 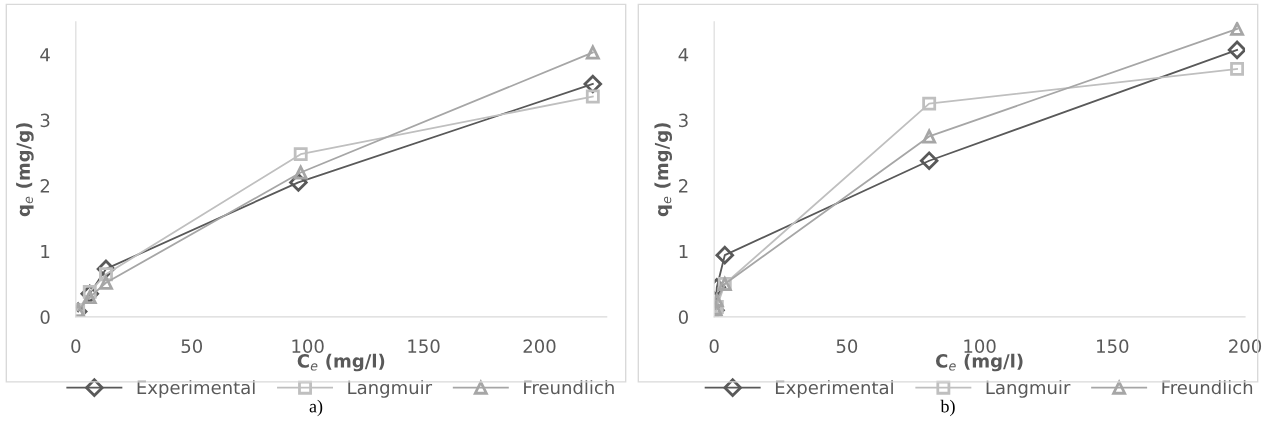 I want to click on text: a), so click(x=316, y=408).